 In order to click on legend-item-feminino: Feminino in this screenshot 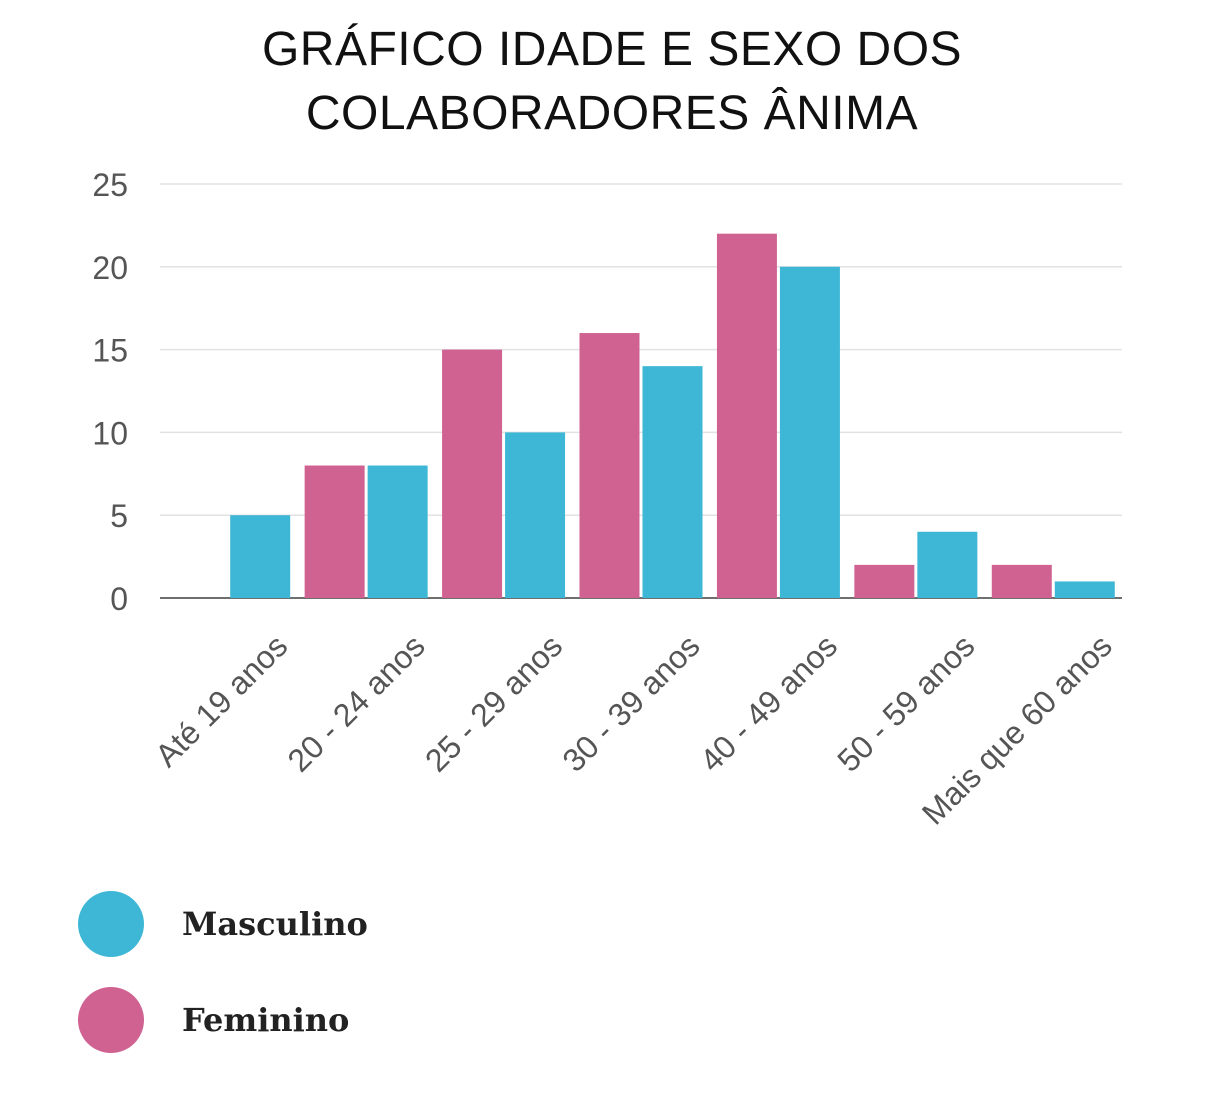, I will do `click(223, 1020)`.